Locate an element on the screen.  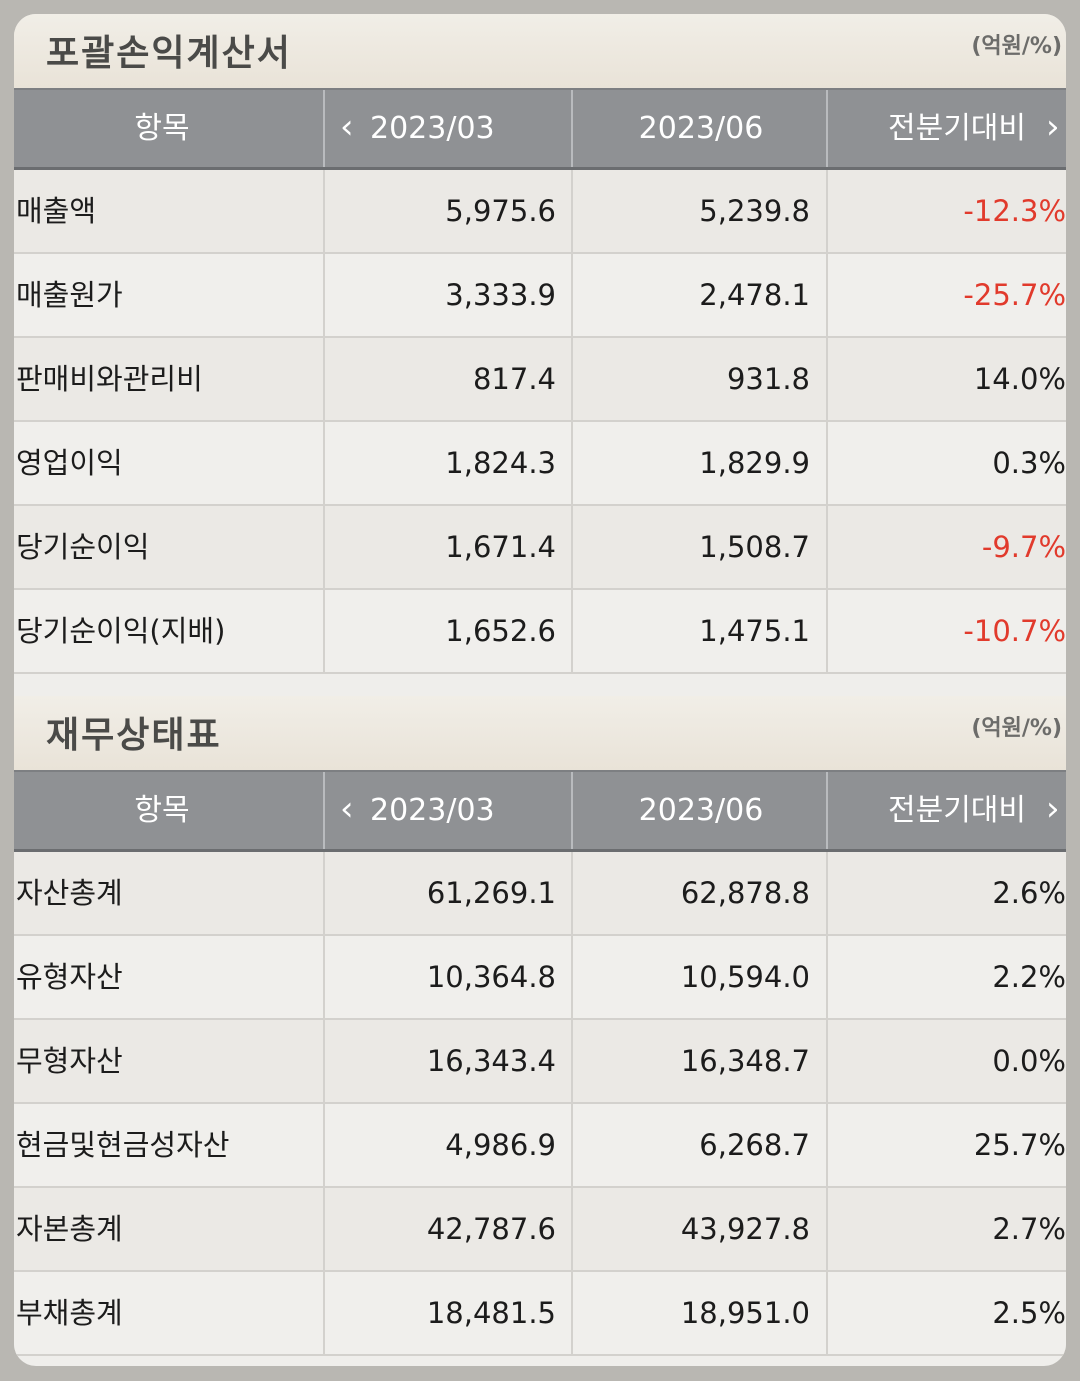
column-header-qoq: 전분기대비 is located at coordinates (957, 128).